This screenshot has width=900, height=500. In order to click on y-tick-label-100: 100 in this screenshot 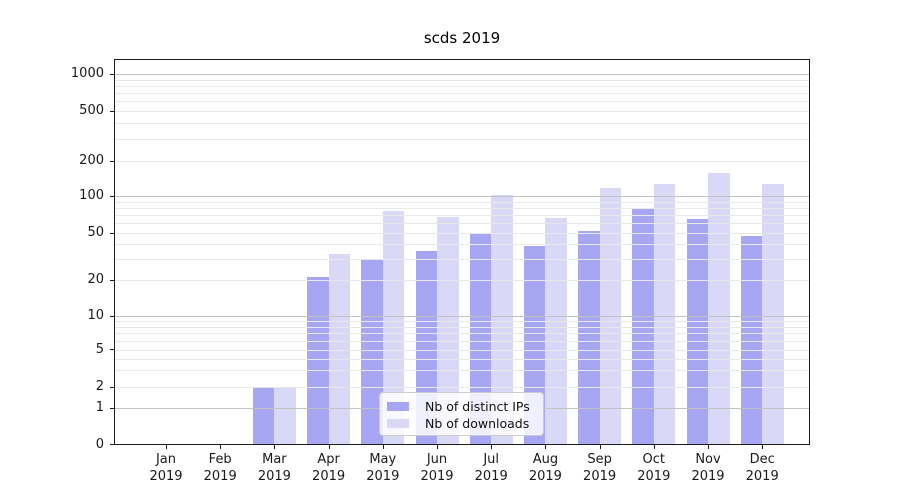, I will do `click(91, 195)`.